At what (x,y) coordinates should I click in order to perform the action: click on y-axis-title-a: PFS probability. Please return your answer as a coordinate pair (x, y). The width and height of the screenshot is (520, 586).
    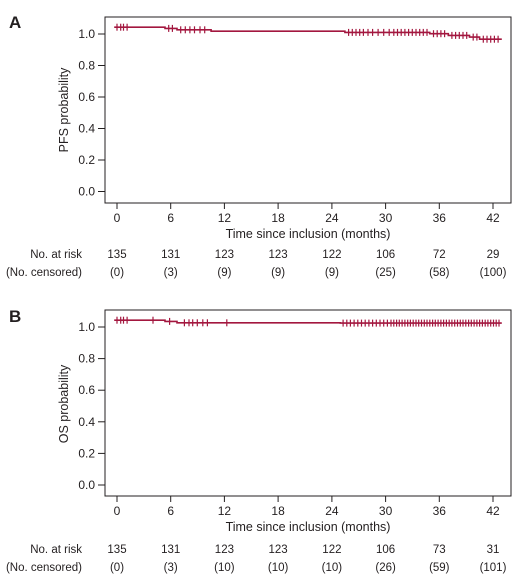
    Looking at the image, I should click on (64, 110).